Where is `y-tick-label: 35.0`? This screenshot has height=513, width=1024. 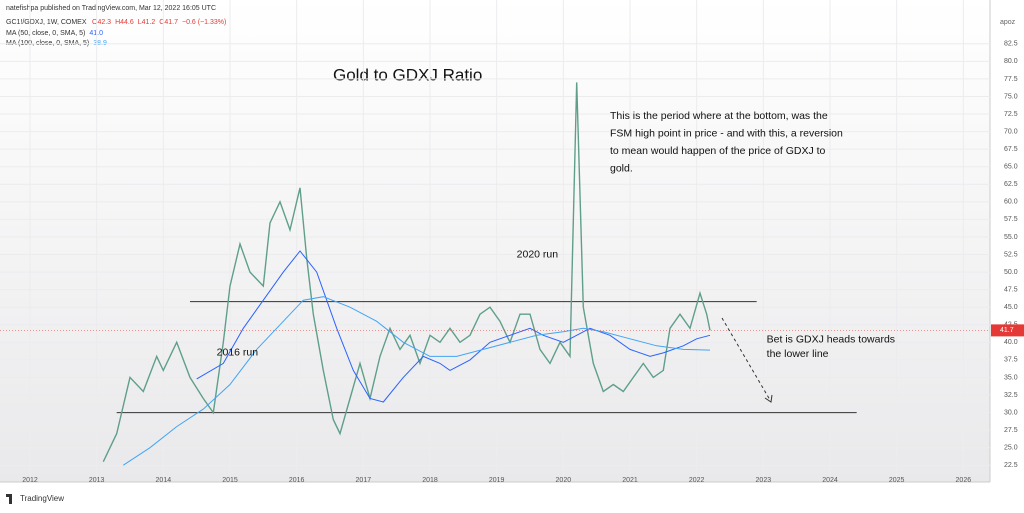
y-tick-label: 35.0 is located at coordinates (1011, 377).